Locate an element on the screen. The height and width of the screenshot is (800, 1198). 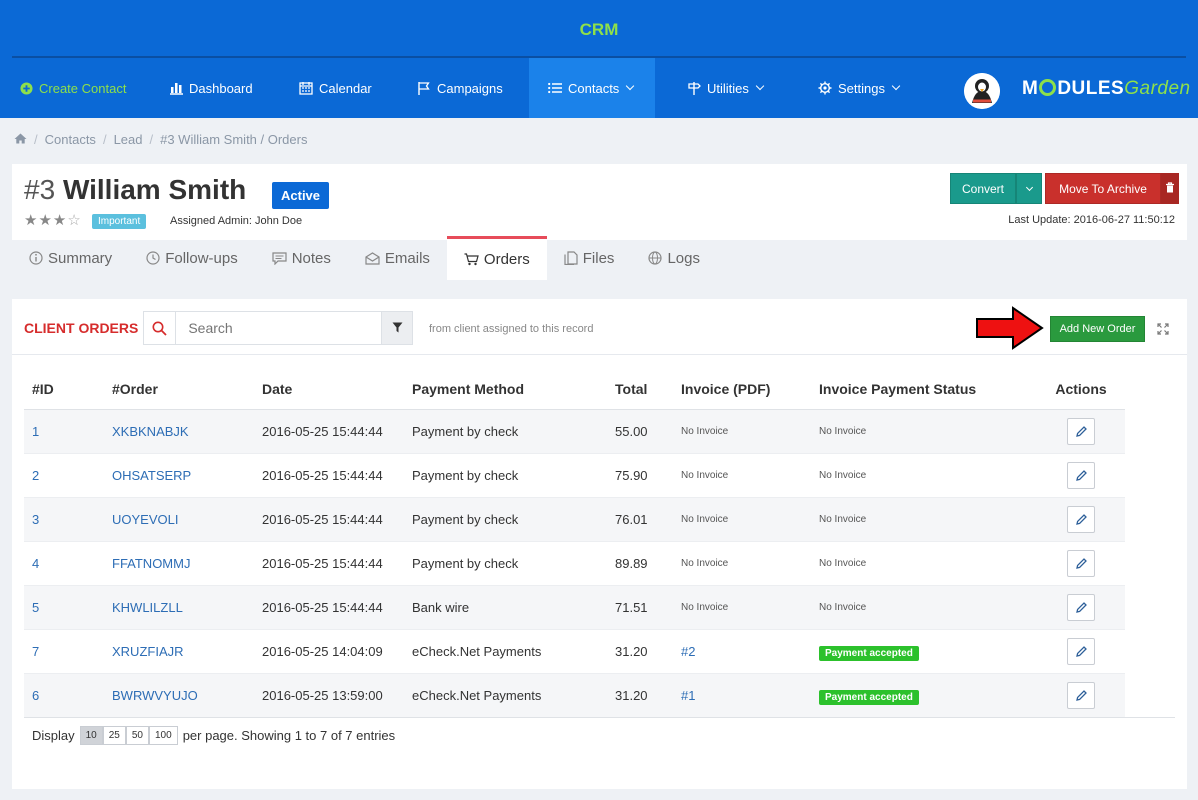
search-icon is located at coordinates (160, 328).